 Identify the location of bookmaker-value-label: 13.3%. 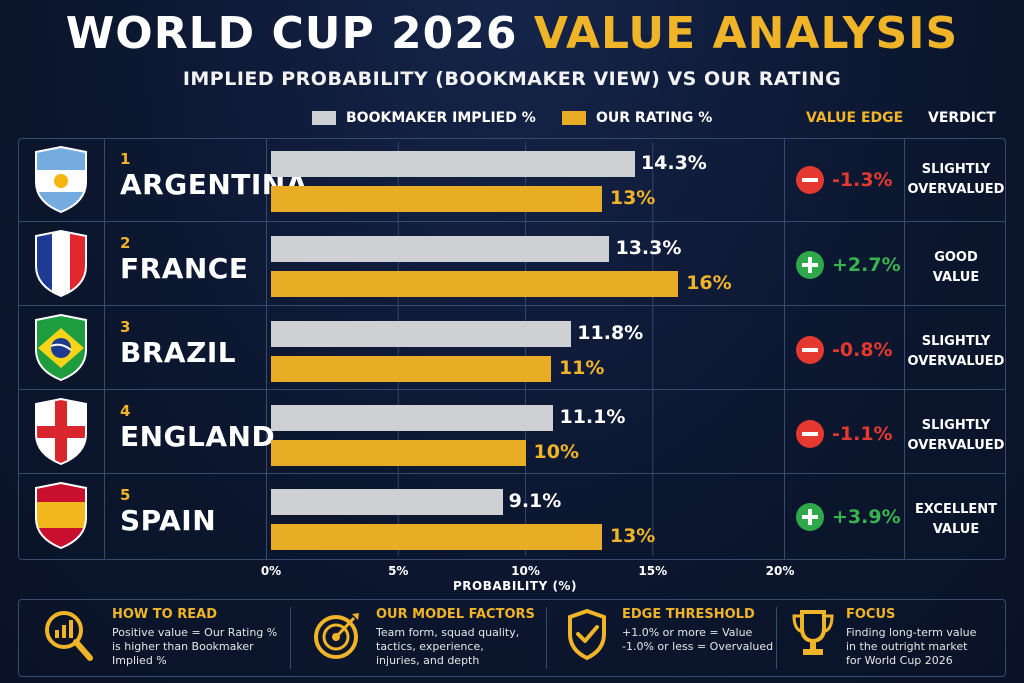
(648, 248).